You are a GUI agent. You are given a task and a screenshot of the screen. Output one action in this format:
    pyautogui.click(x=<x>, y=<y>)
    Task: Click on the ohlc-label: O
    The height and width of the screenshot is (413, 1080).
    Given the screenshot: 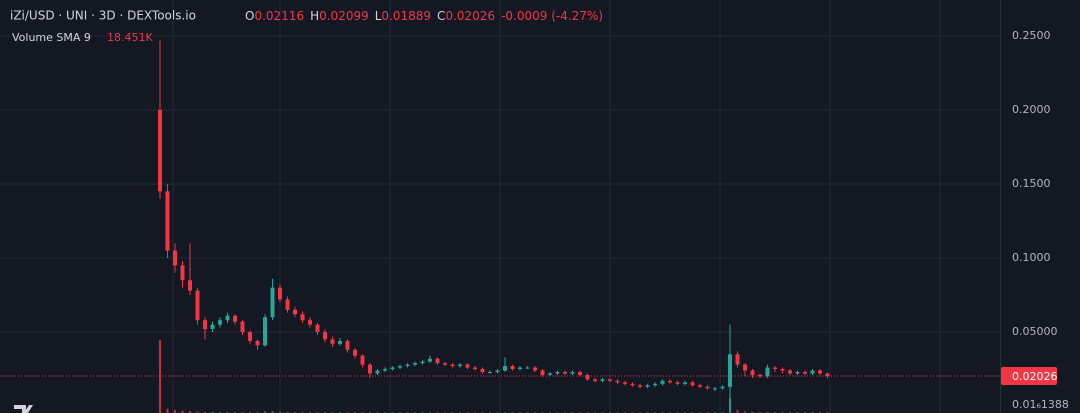 What is the action you would take?
    pyautogui.click(x=249, y=16)
    